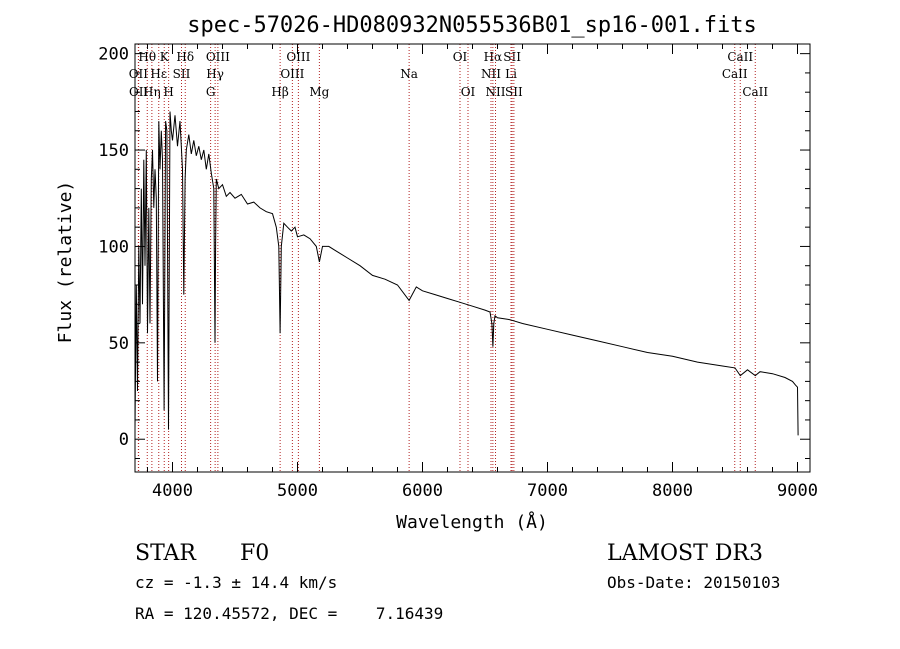 The image size is (900, 649). I want to click on y-tick-label: 200, so click(113, 55).